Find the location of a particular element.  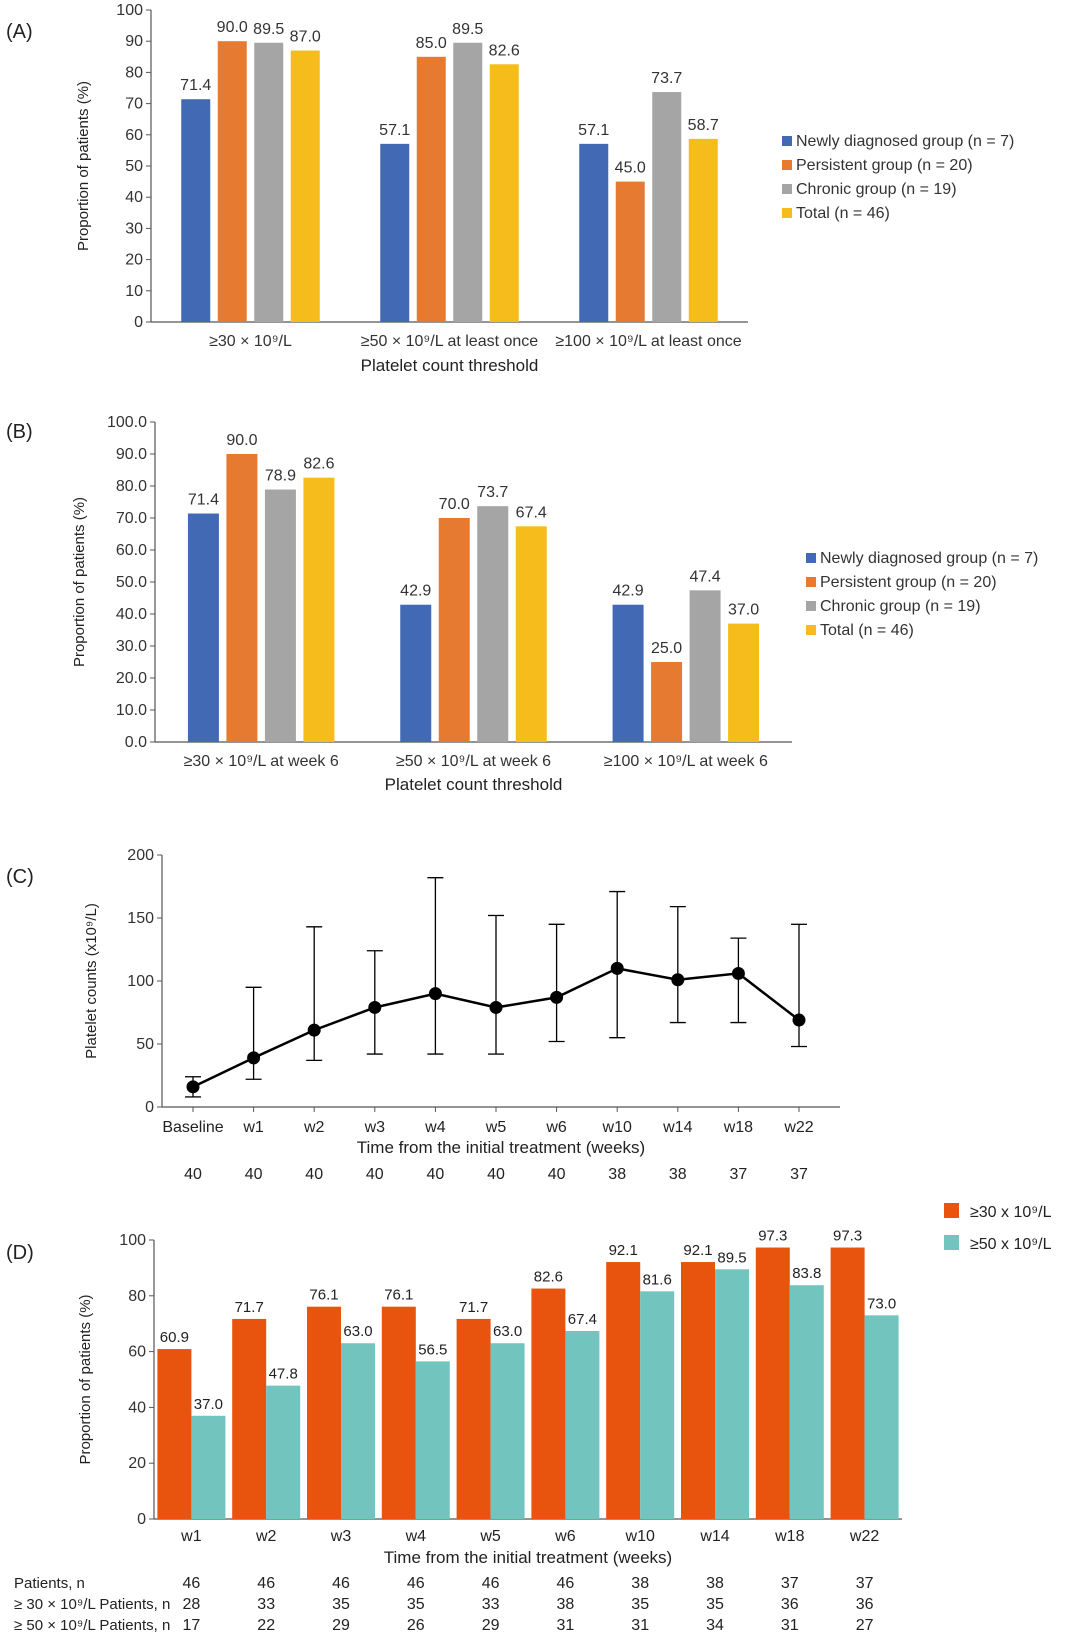

table-cell: 34 is located at coordinates (715, 1625).